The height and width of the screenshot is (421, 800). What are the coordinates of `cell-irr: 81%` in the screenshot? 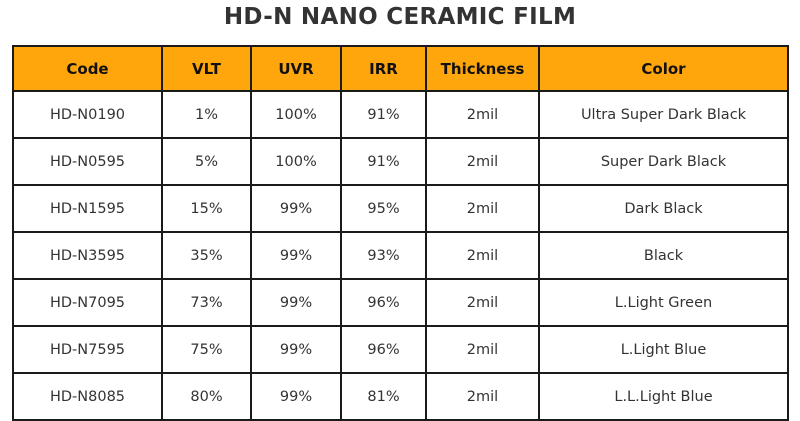 It's located at (383, 396).